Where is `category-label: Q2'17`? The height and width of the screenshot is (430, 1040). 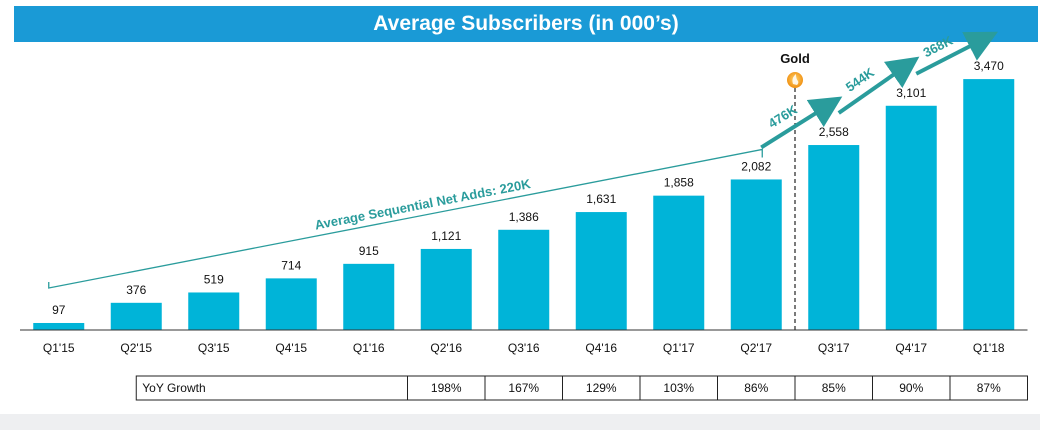
category-label: Q2'17 is located at coordinates (756, 348).